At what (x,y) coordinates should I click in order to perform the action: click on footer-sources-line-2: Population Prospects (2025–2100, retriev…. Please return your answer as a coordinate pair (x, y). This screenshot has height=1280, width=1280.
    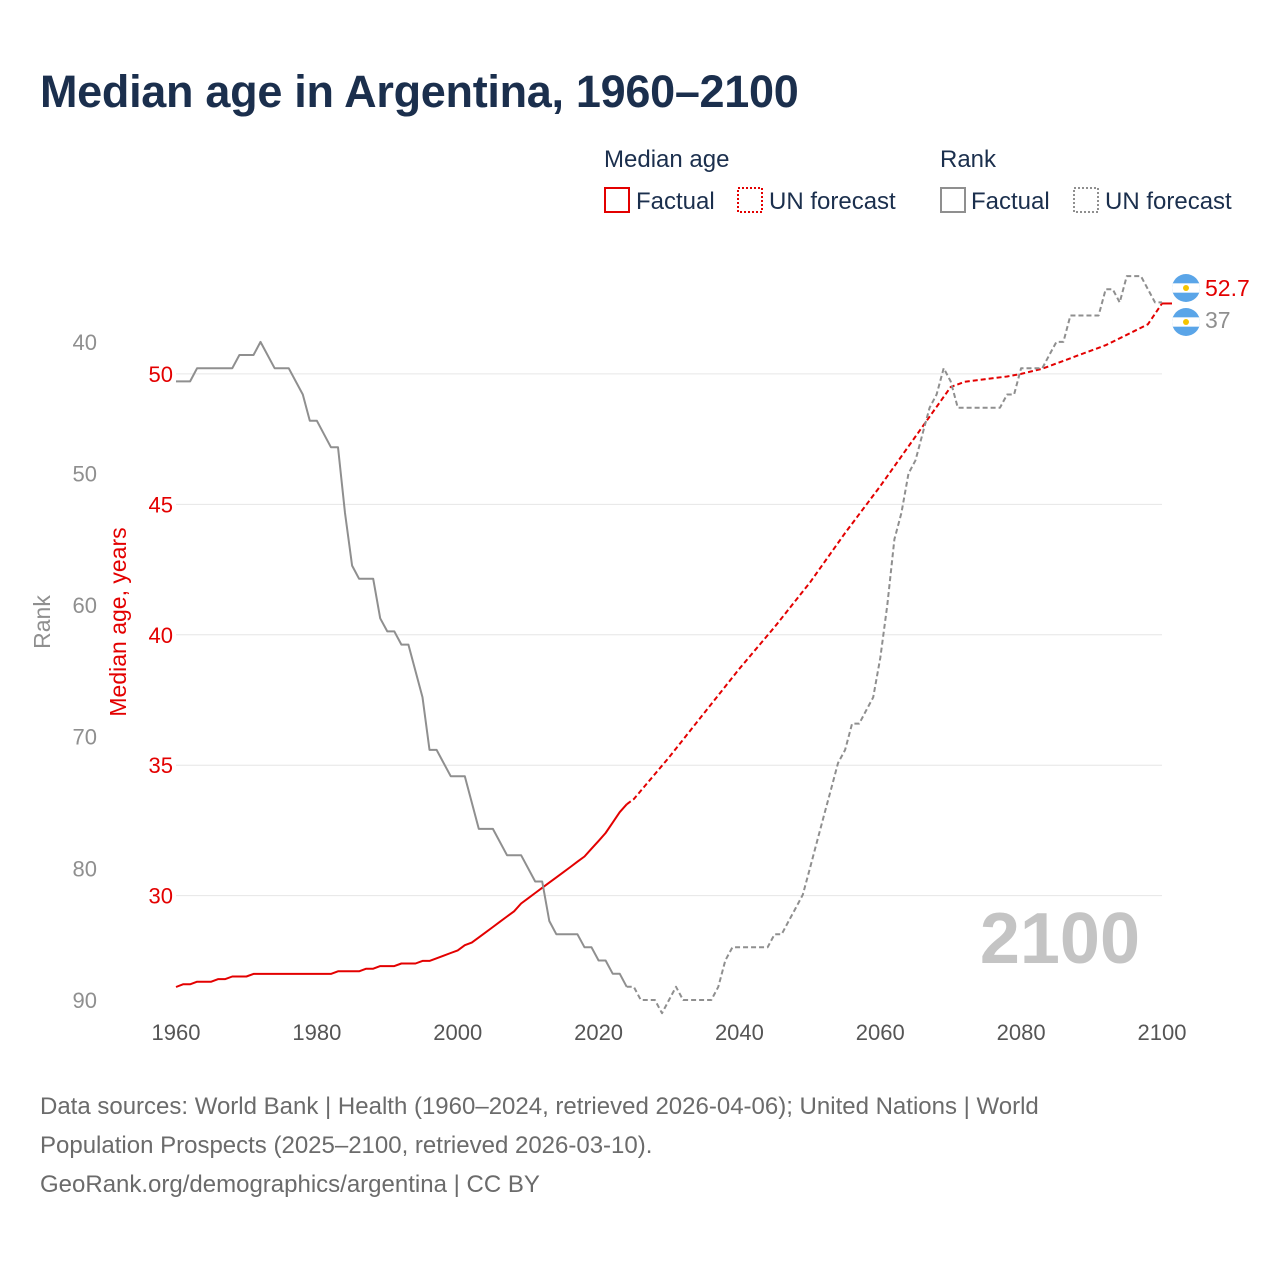
    Looking at the image, I should click on (346, 1145).